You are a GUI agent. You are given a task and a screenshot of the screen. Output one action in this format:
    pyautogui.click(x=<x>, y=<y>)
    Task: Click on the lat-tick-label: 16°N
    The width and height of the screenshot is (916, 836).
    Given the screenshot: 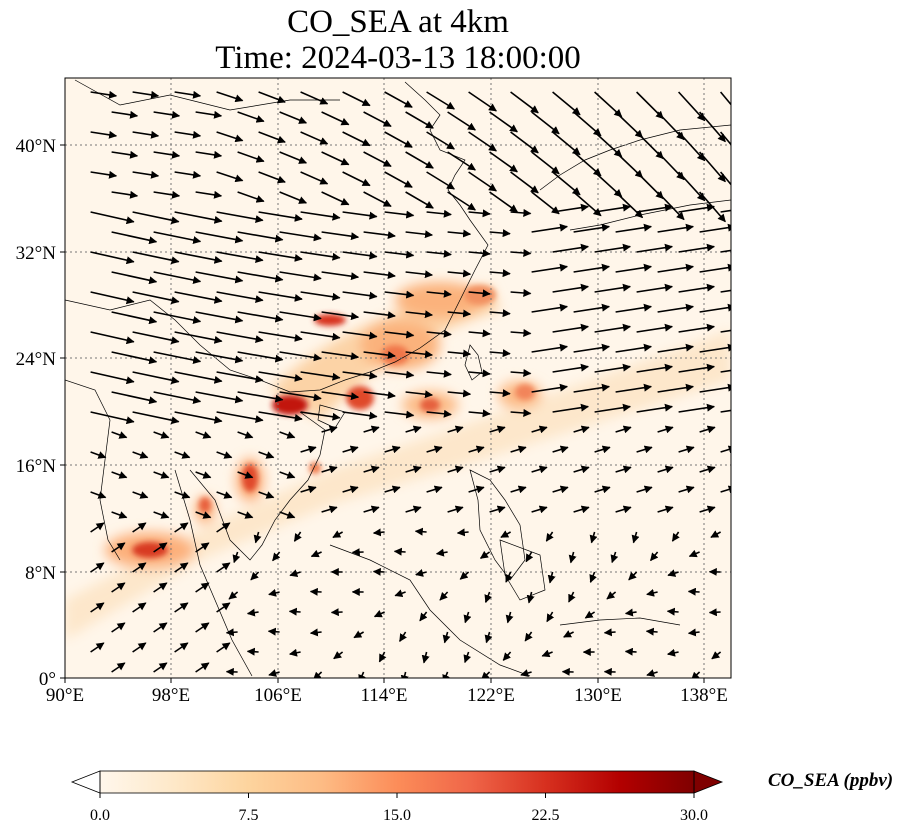 What is the action you would take?
    pyautogui.click(x=36, y=466)
    